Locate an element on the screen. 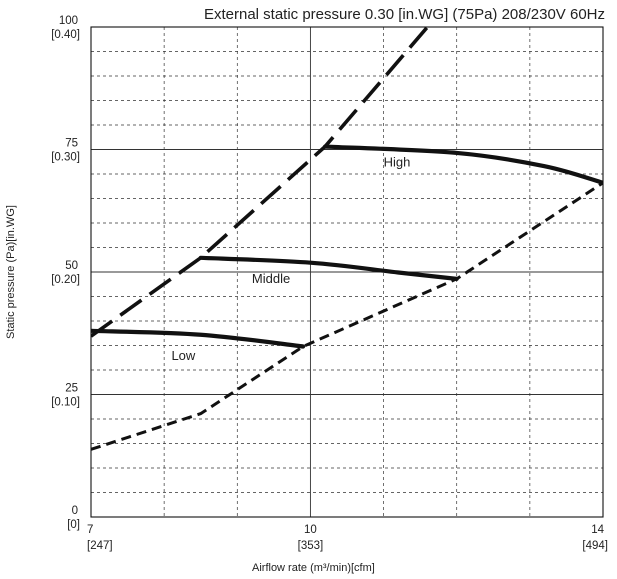 Image resolution: width=617 pixels, height=579 pixels. x-tick-sublabel: [494] is located at coordinates (595, 546).